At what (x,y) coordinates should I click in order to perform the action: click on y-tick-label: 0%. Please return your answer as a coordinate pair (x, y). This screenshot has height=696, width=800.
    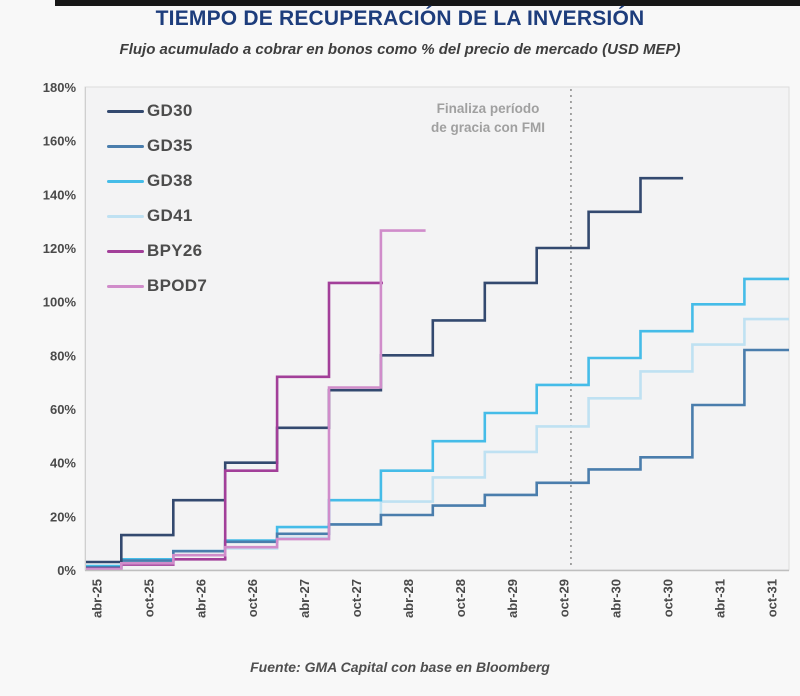
    Looking at the image, I should click on (66, 570).